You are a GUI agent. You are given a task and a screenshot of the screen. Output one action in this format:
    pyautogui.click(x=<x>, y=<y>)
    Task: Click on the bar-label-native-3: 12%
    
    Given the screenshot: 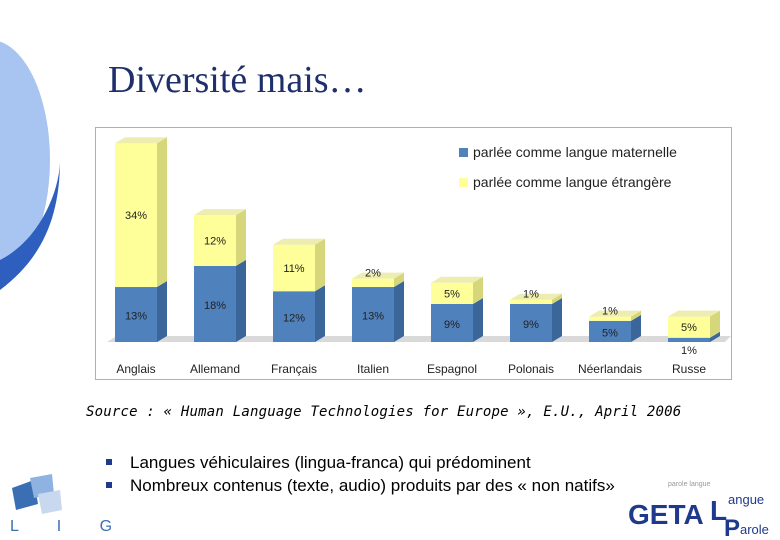 What is the action you would take?
    pyautogui.click(x=294, y=319)
    